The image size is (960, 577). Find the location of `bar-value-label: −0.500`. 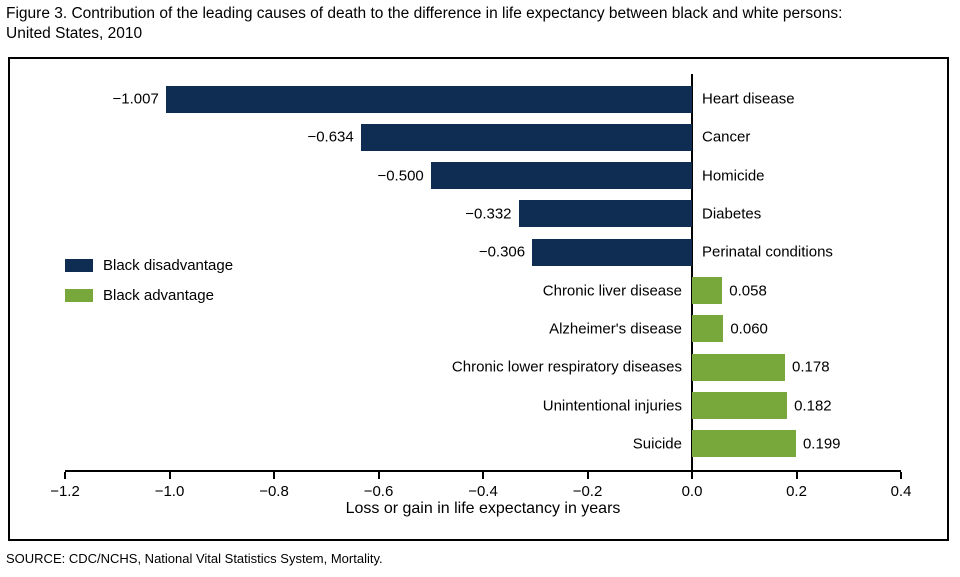

bar-value-label: −0.500 is located at coordinates (400, 176).